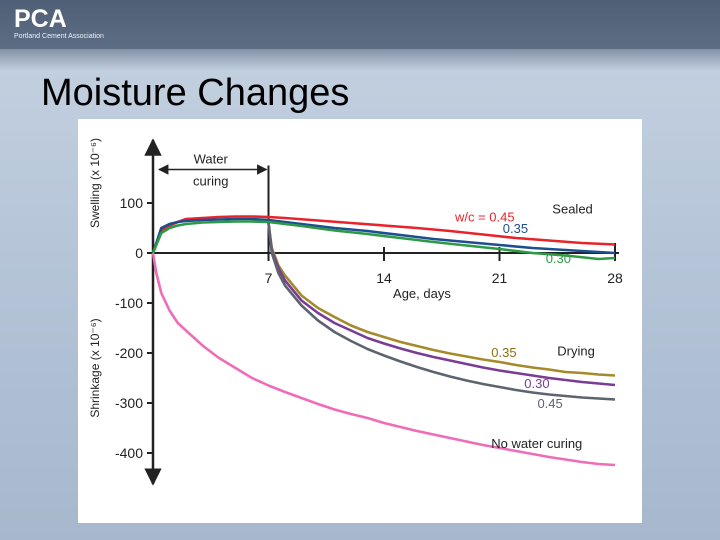  I want to click on series-label-drying-035: 0.35, so click(503, 352).